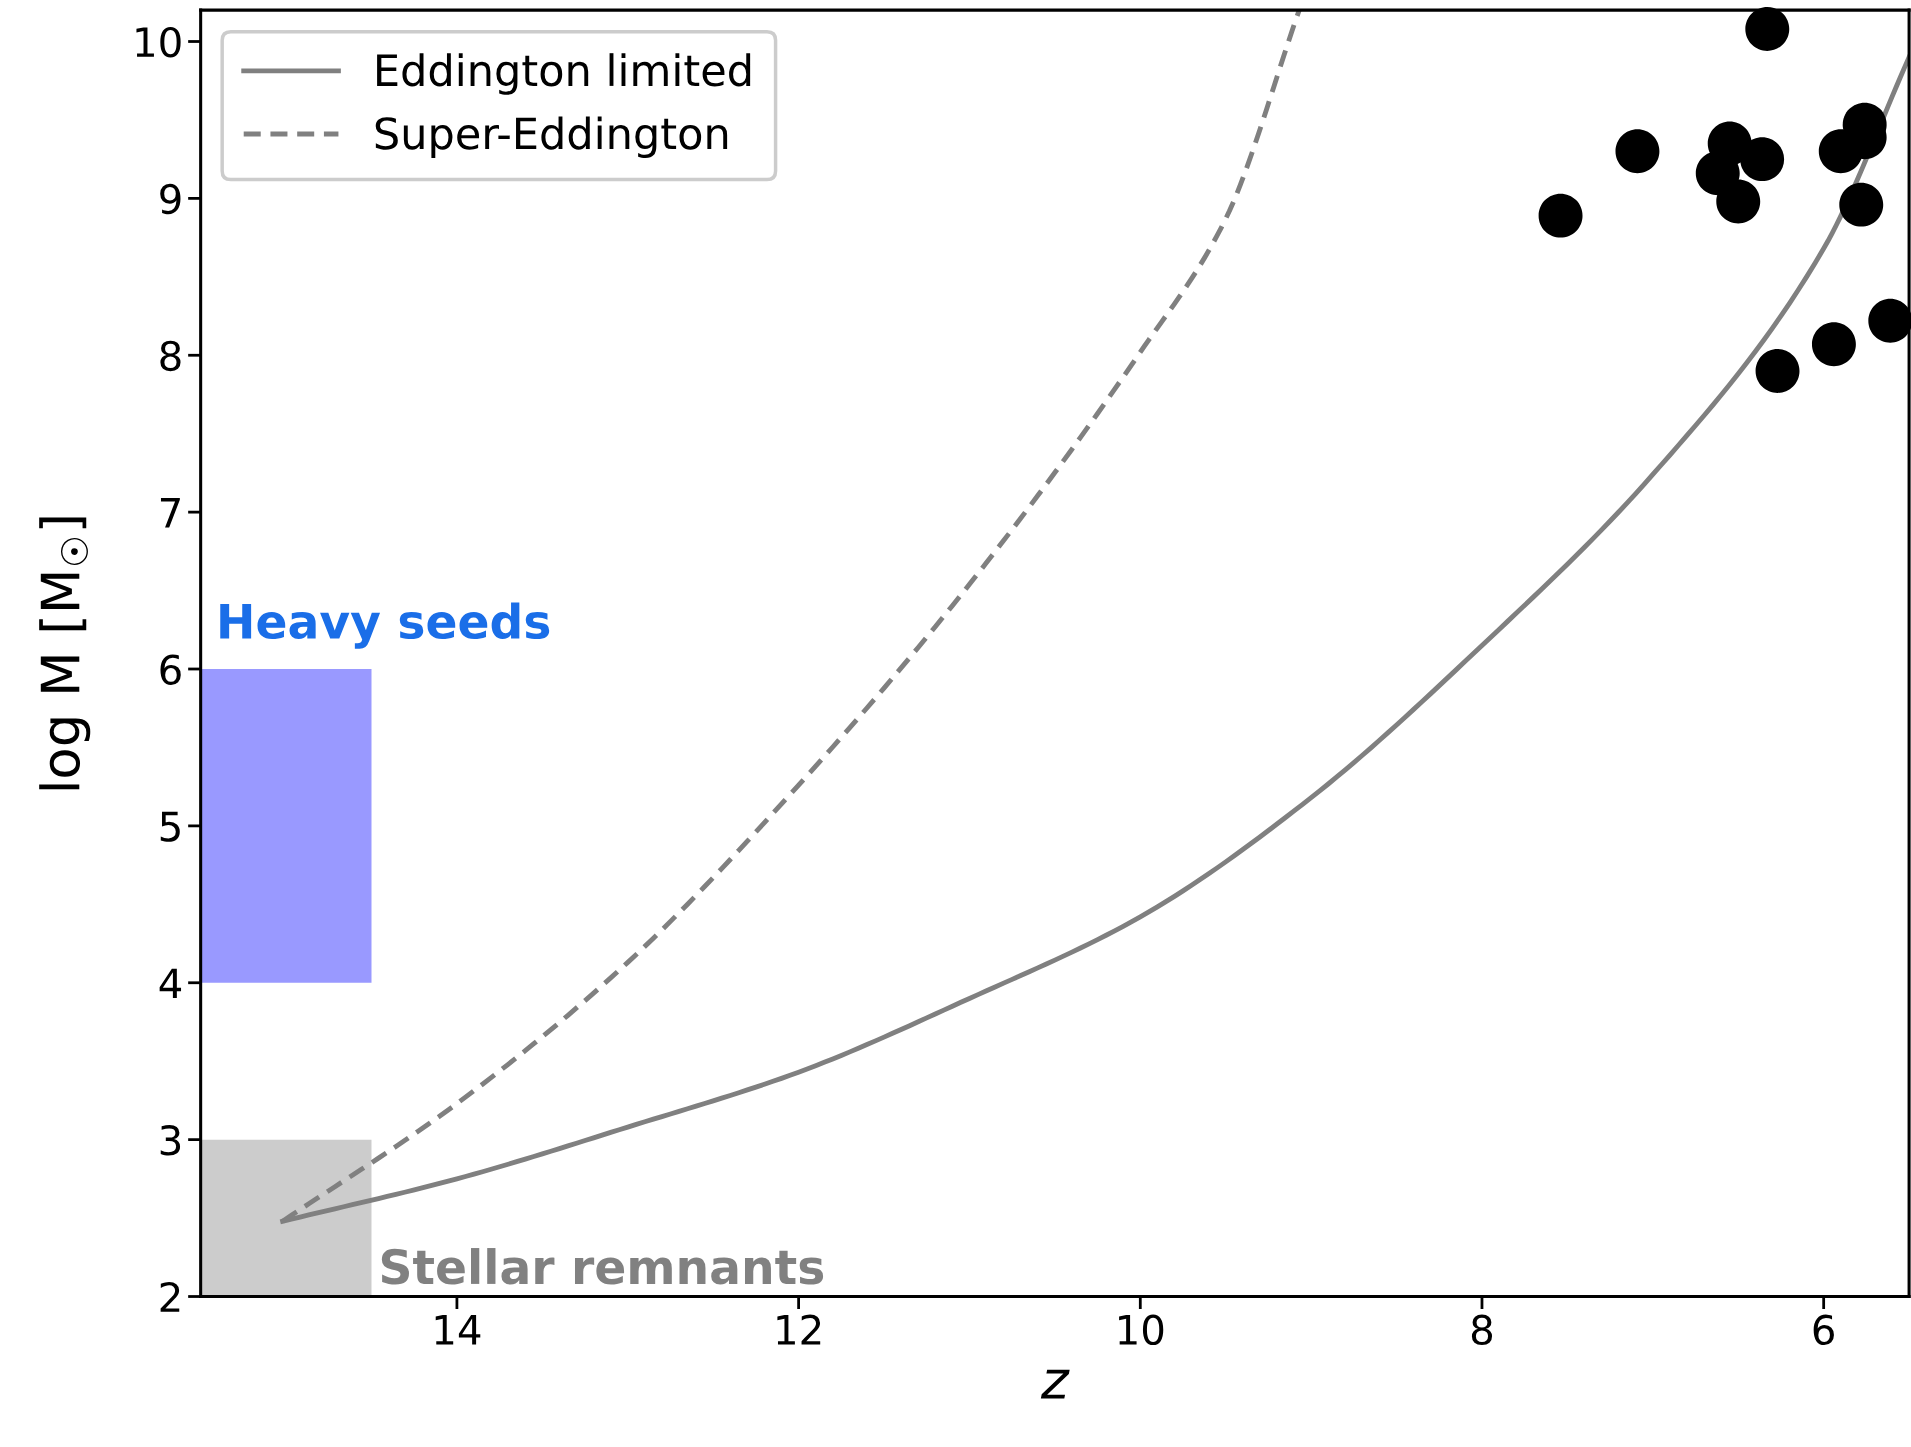 The width and height of the screenshot is (1911, 1447). I want to click on y-tick-label: 3, so click(170, 1140).